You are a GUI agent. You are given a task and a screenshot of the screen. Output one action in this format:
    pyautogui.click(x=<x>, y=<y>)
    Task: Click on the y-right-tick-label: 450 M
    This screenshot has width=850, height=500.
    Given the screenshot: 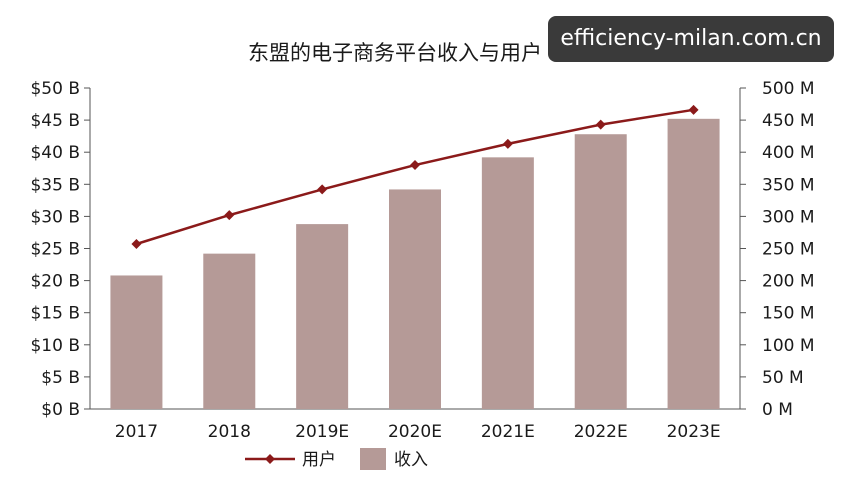 What is the action you would take?
    pyautogui.click(x=788, y=121)
    